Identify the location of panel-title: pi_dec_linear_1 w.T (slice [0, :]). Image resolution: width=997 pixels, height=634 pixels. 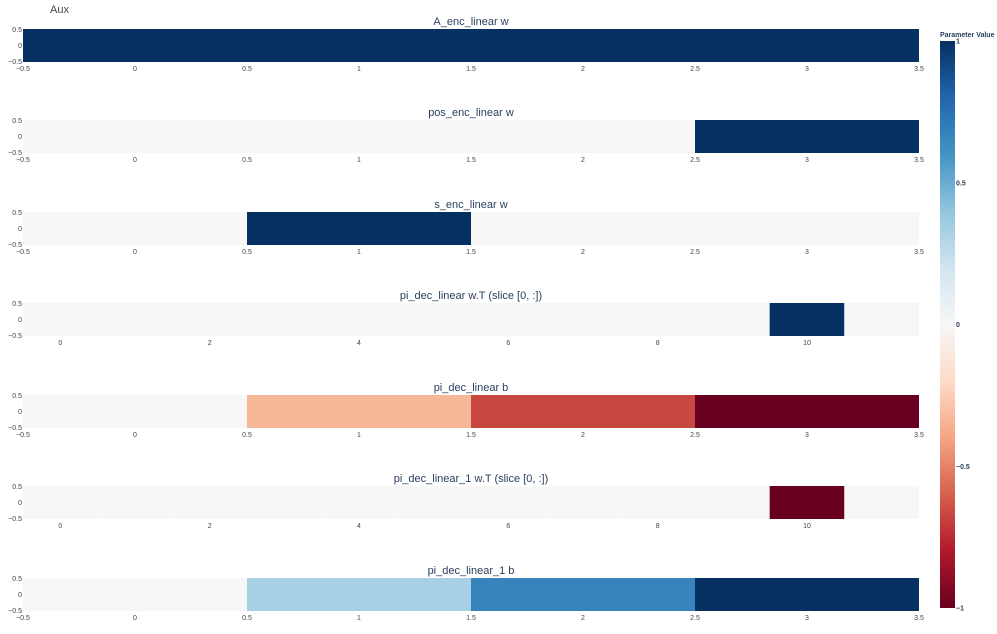
(471, 479).